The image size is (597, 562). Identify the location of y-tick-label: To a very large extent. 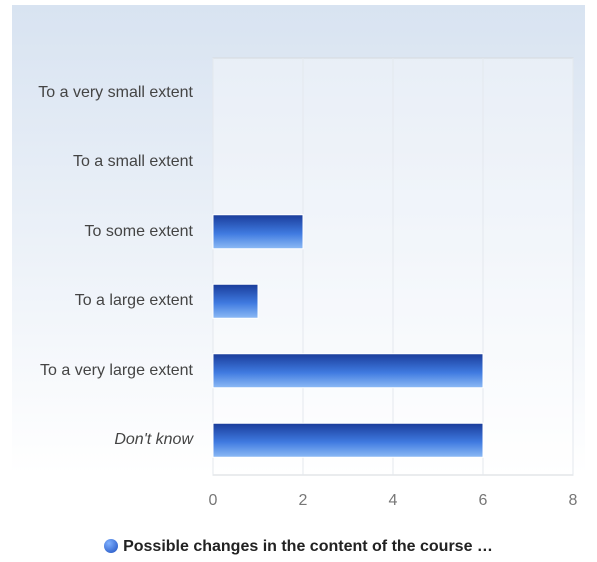
(116, 370).